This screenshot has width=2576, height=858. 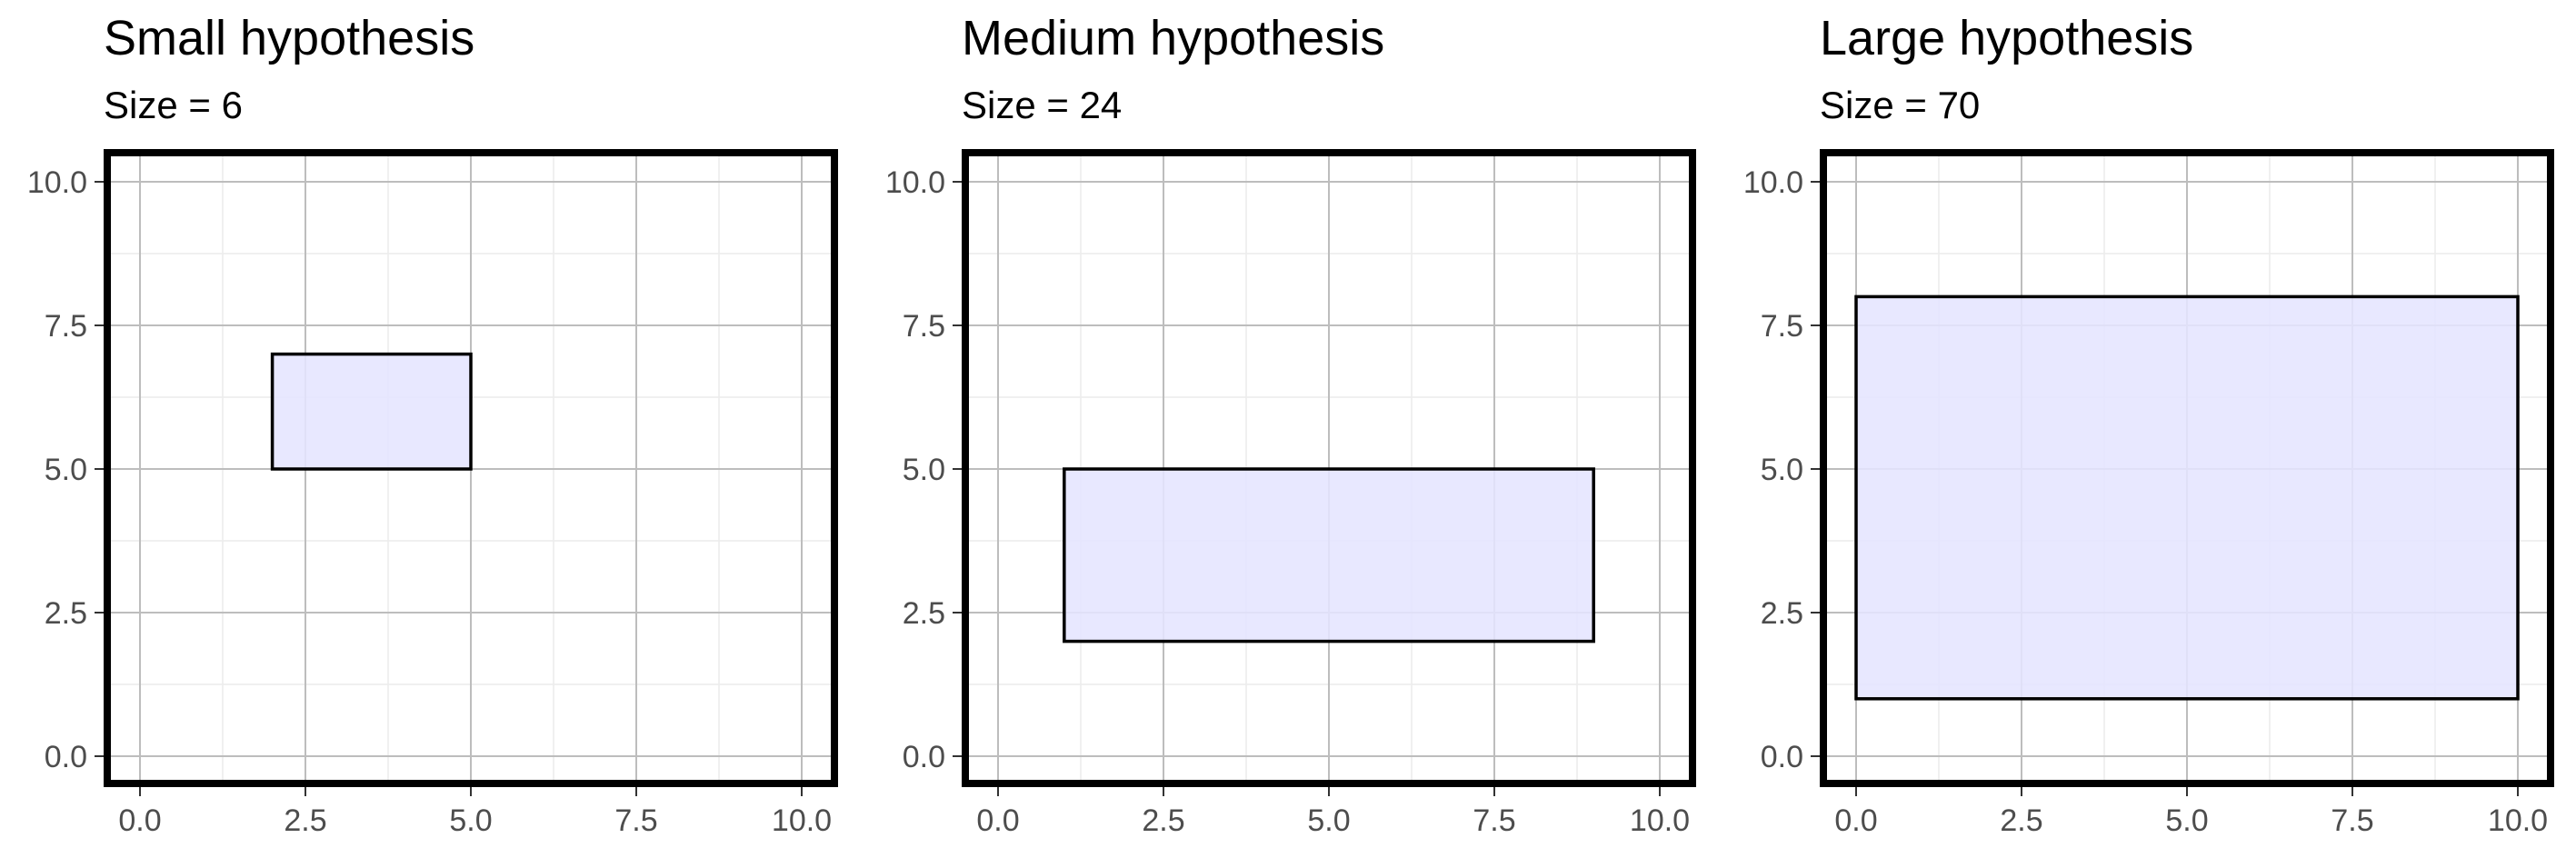 What do you see at coordinates (1900, 105) in the screenshot?
I see `chart-subtitle: Size = 70` at bounding box center [1900, 105].